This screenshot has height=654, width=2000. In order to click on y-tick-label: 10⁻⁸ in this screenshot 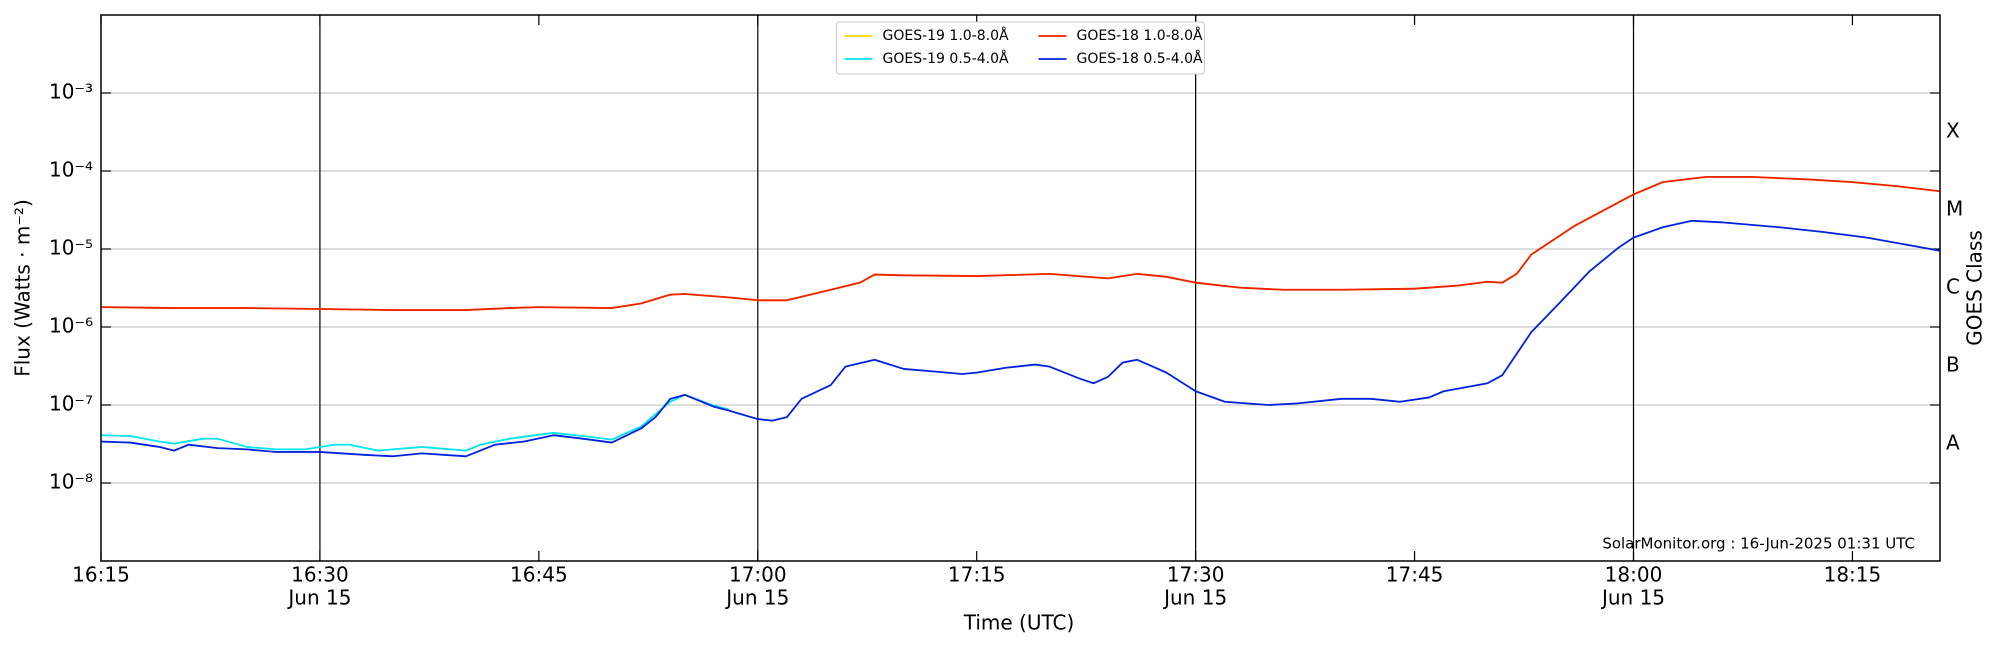, I will do `click(71, 482)`.